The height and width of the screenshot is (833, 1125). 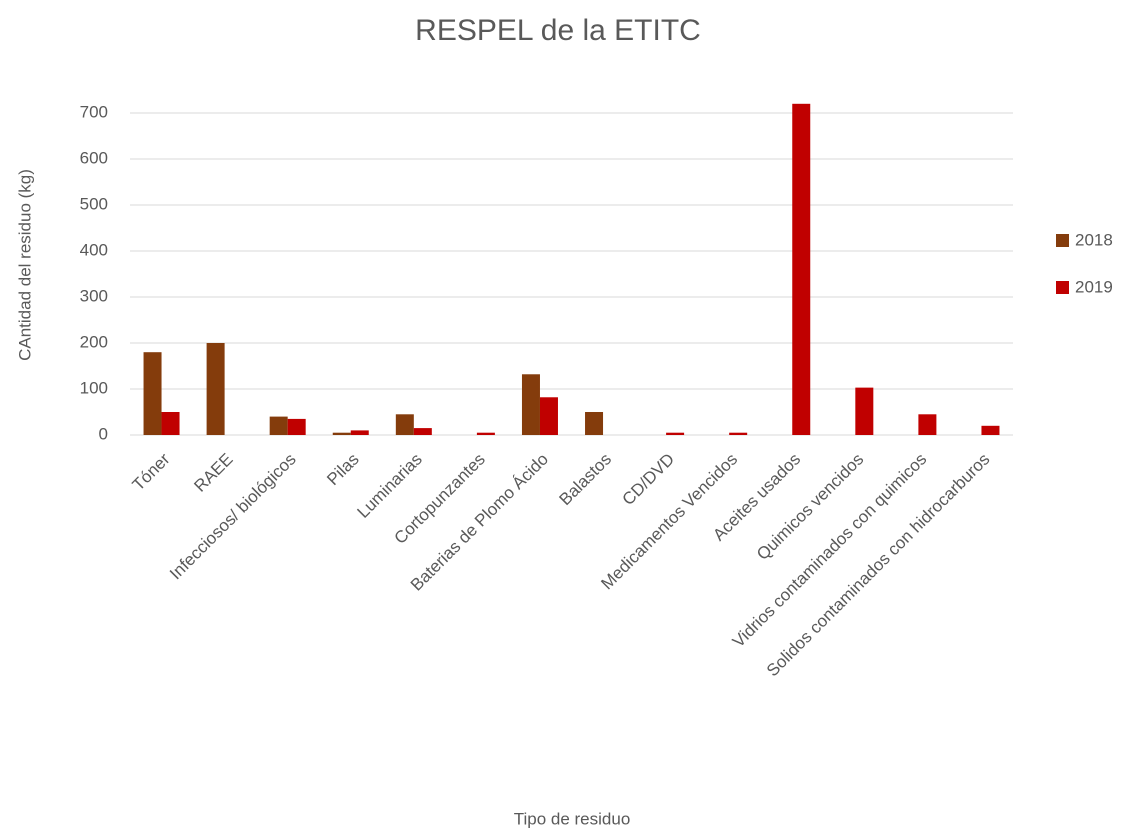 What do you see at coordinates (233, 517) in the screenshot?
I see `x-tick-label: Infecciosos/ biológicos` at bounding box center [233, 517].